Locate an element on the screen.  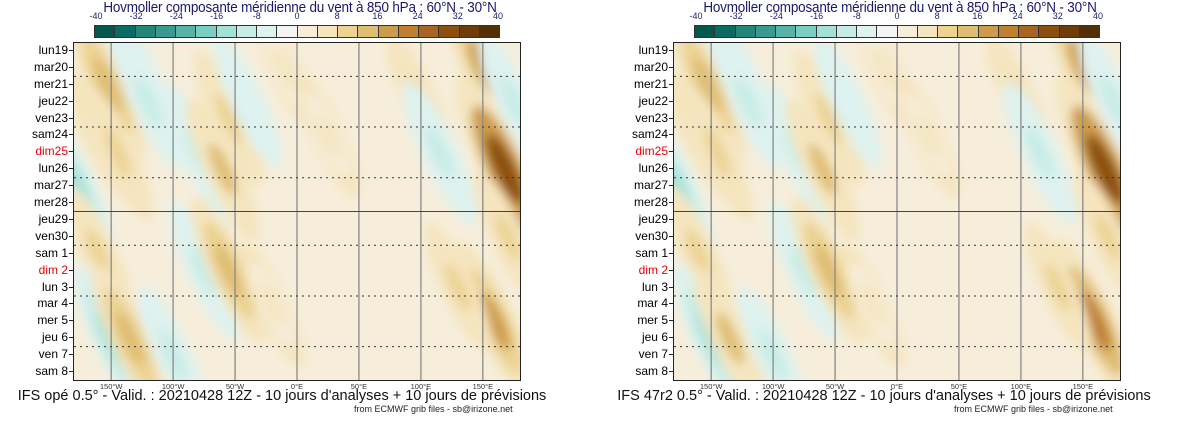
colorbar-tick-label: -16 is located at coordinates (217, 16).